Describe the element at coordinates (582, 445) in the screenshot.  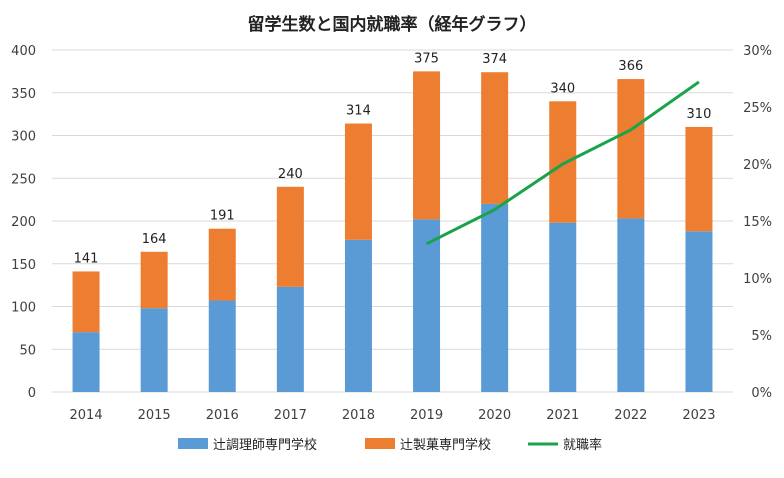
I see `legend-label: 就職率` at that location.